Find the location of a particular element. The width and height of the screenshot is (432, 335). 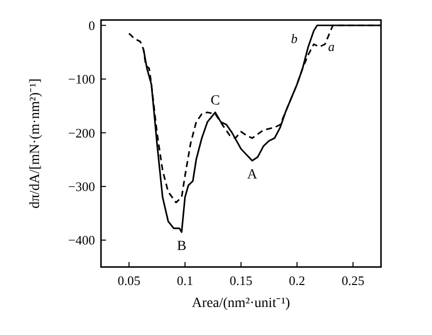

y-tick-label: −100 is located at coordinates (81, 79).